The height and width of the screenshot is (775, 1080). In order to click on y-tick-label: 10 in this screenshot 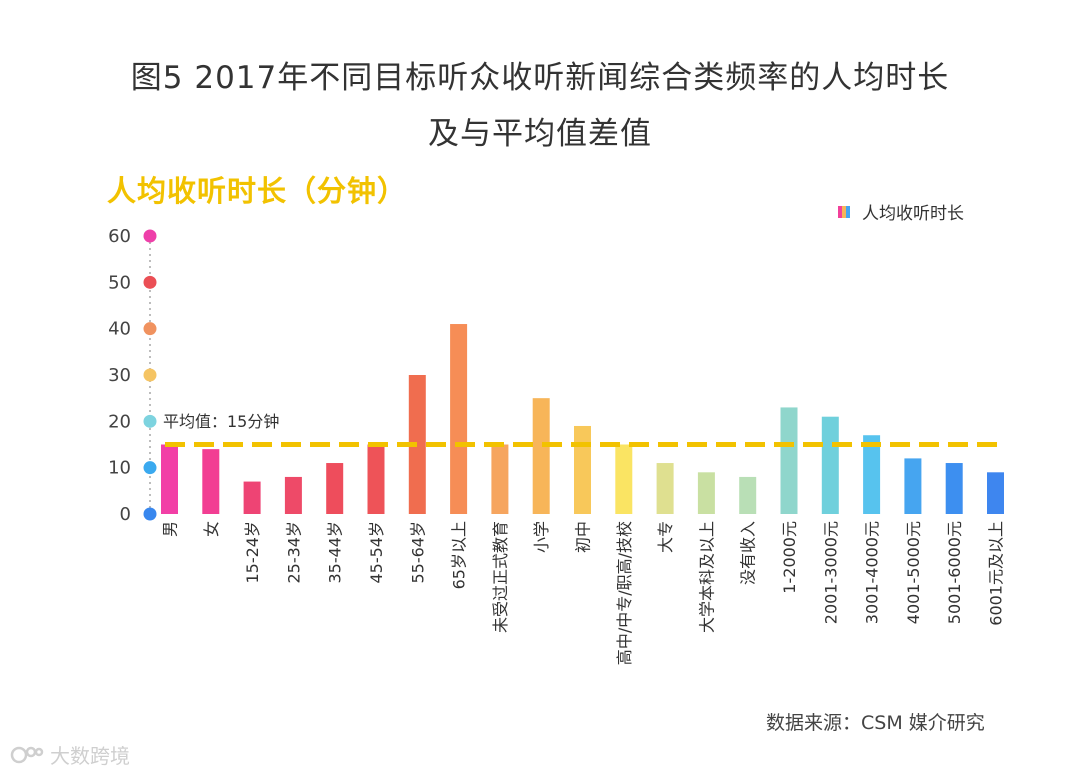, I will do `click(119, 468)`.